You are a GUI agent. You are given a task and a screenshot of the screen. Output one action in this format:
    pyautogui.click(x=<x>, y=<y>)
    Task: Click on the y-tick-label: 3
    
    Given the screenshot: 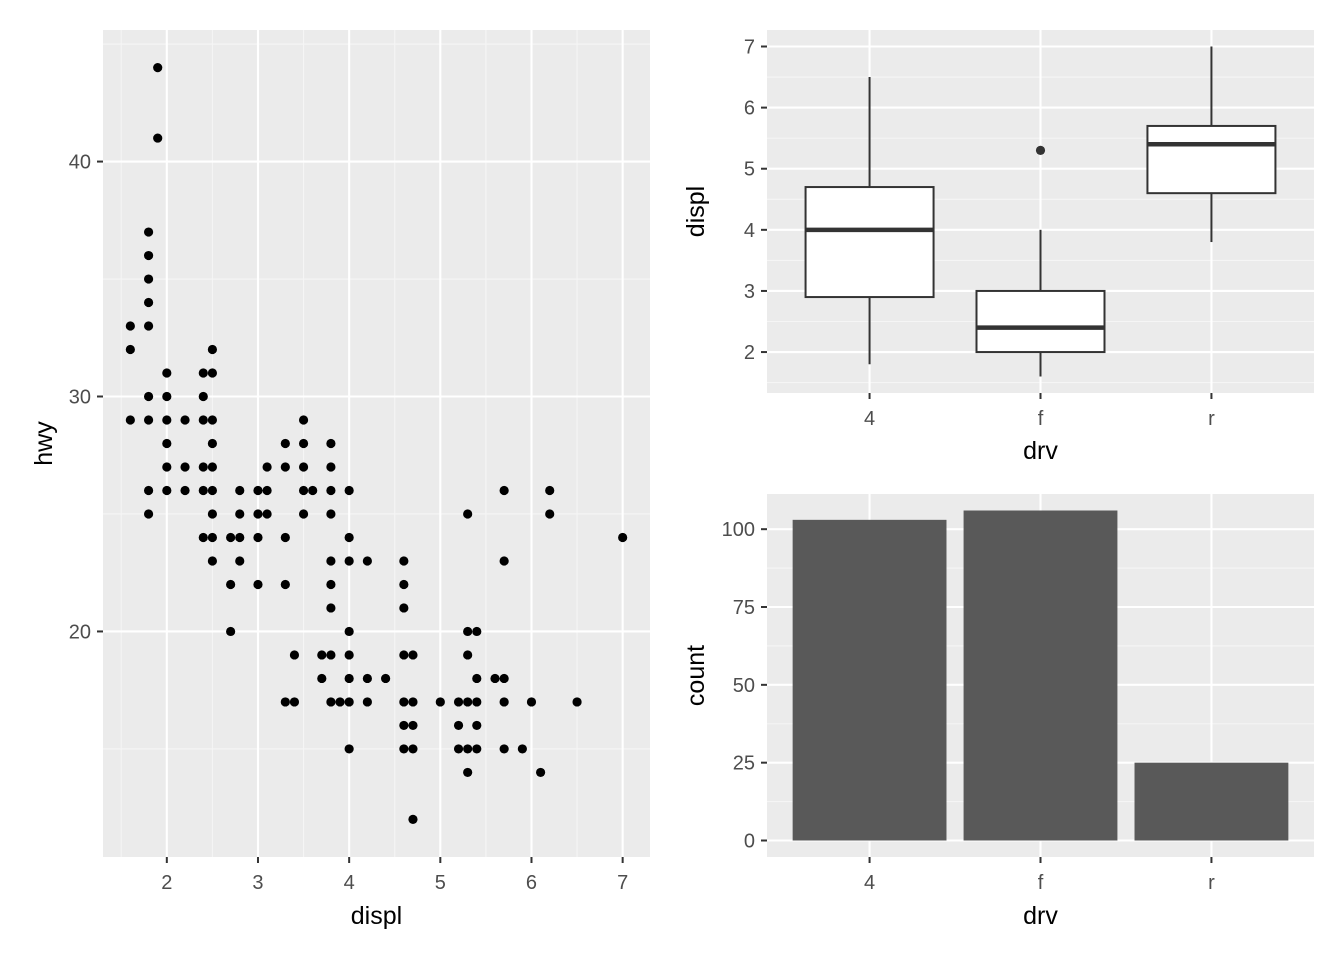 What is the action you would take?
    pyautogui.click(x=749, y=292)
    